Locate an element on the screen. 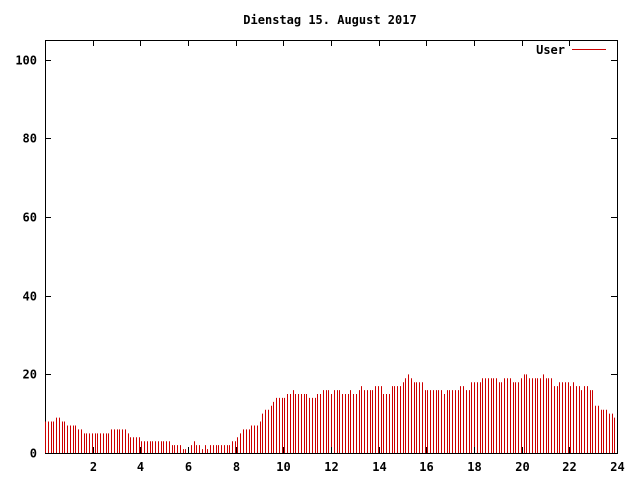 The height and width of the screenshot is (480, 640). y-tick-label: 40 is located at coordinates (30, 297).